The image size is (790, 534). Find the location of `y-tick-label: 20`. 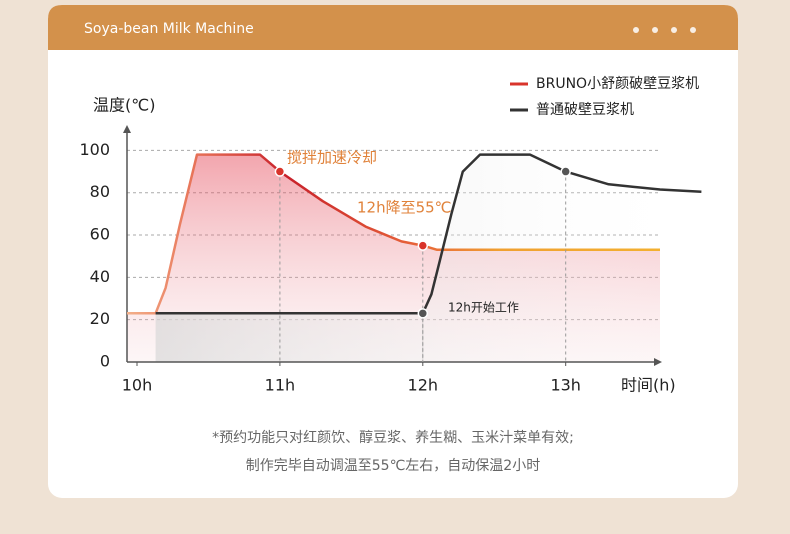

y-tick-label: 20 is located at coordinates (100, 318).